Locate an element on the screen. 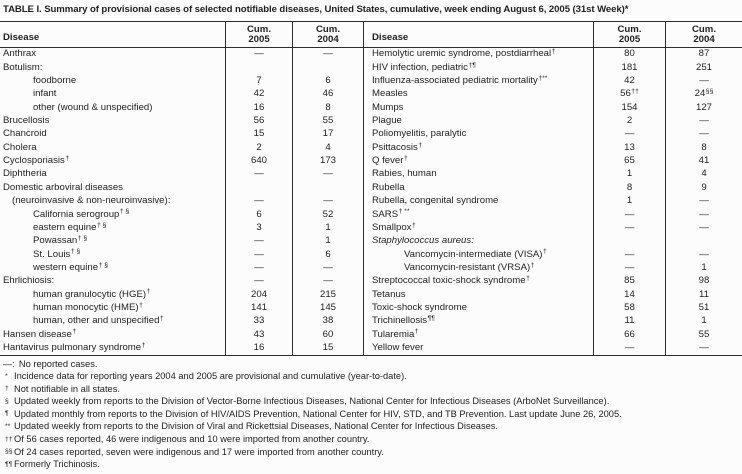 This screenshot has height=474, width=742. cum-2005-value: 181 is located at coordinates (629, 68).